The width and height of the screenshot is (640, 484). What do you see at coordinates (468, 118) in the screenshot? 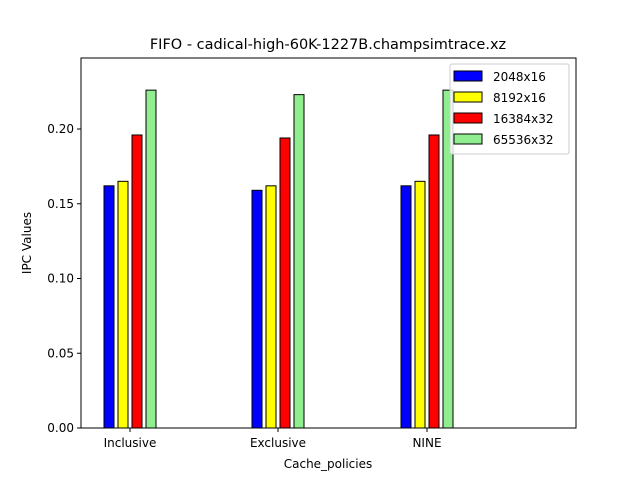
I see `legend-swatch-16384x32` at bounding box center [468, 118].